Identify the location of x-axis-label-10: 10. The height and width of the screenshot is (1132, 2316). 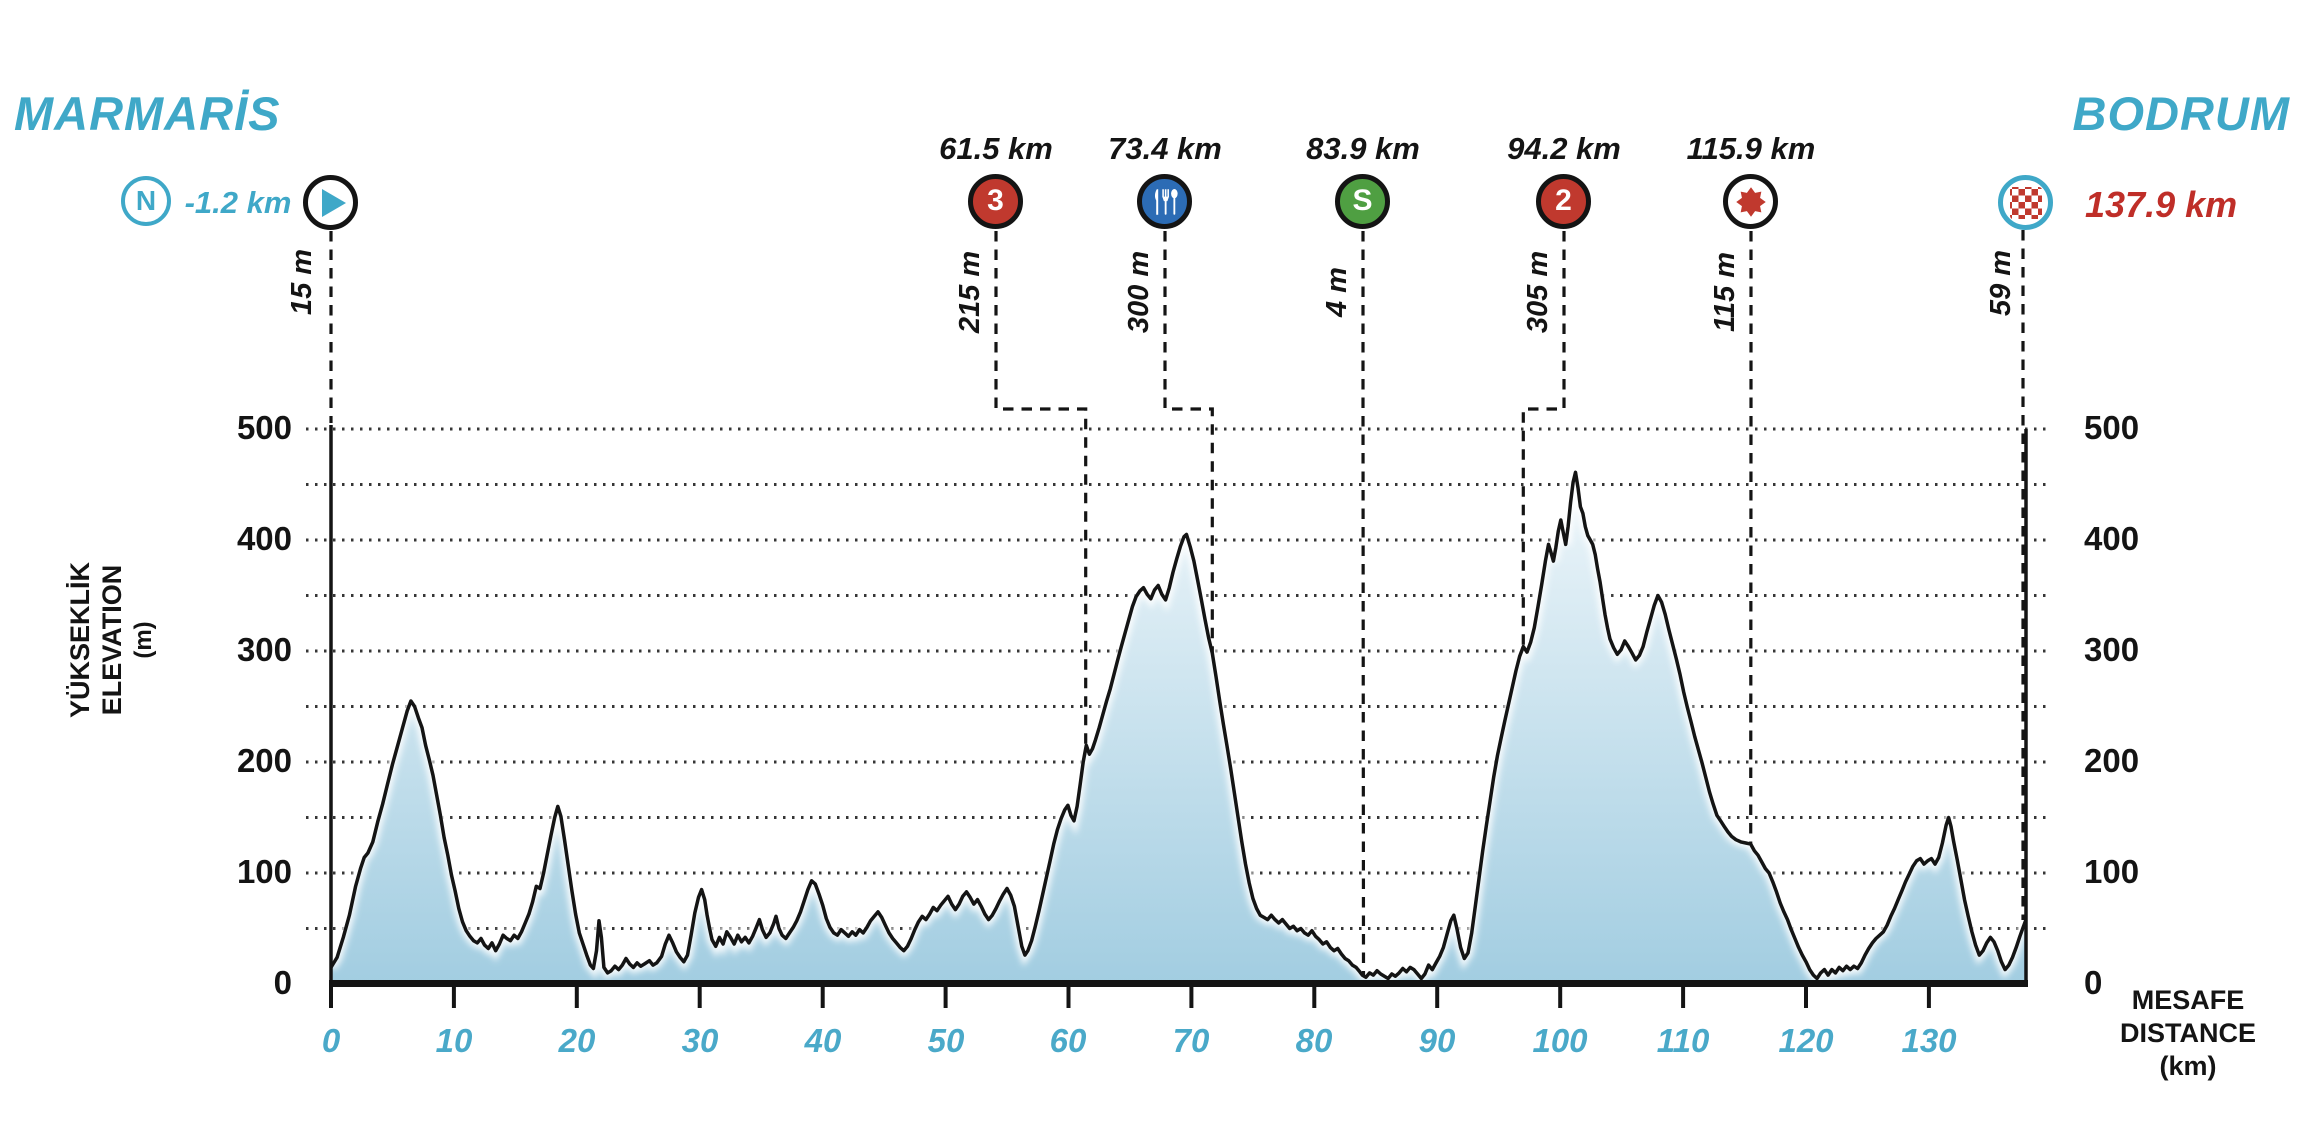
(454, 1040).